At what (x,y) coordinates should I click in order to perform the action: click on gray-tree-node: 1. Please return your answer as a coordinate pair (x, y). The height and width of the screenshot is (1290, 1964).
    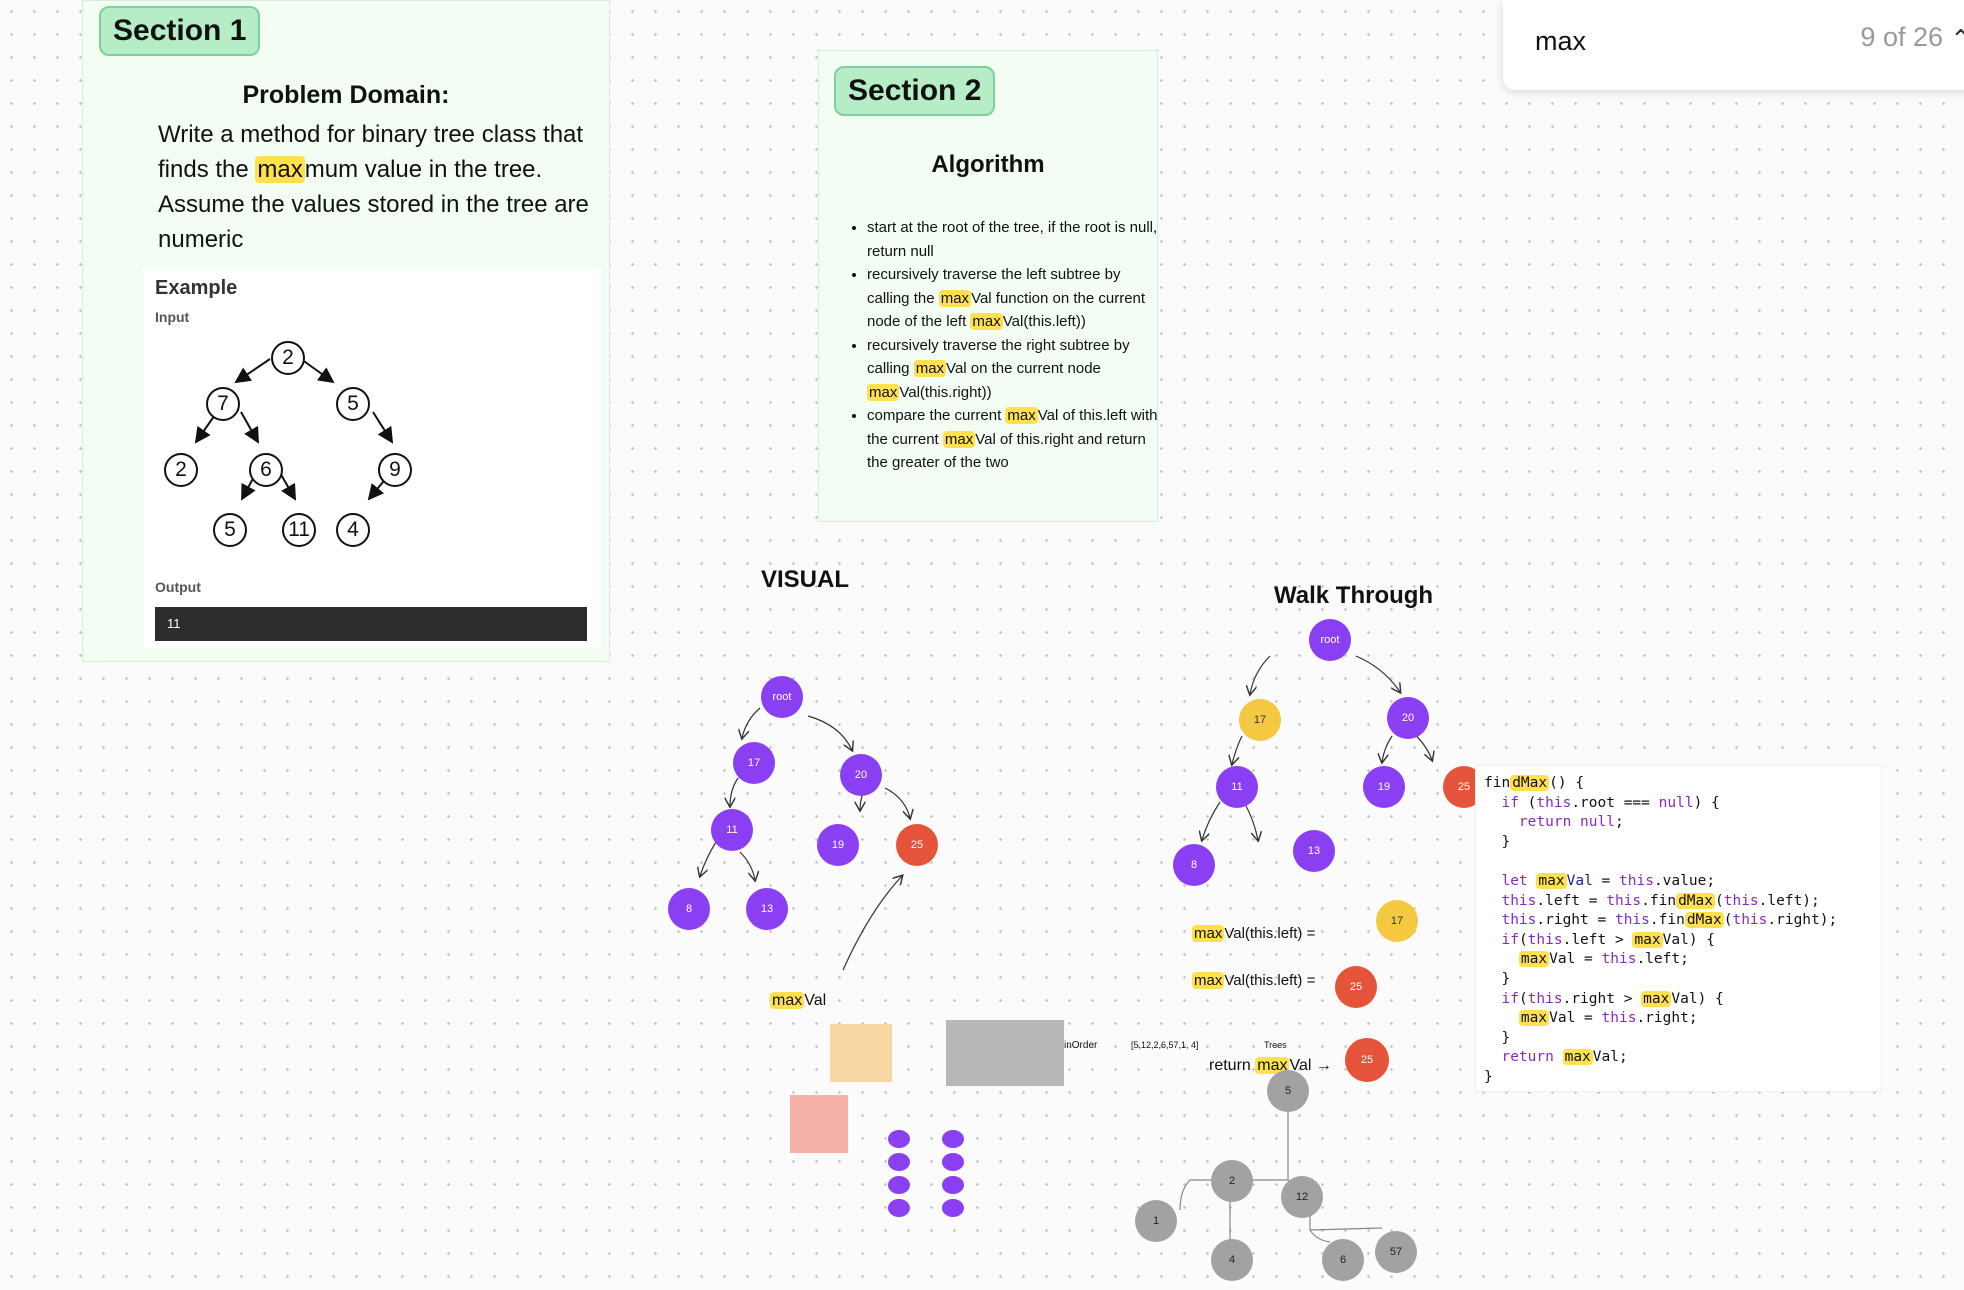
    Looking at the image, I should click on (1156, 1221).